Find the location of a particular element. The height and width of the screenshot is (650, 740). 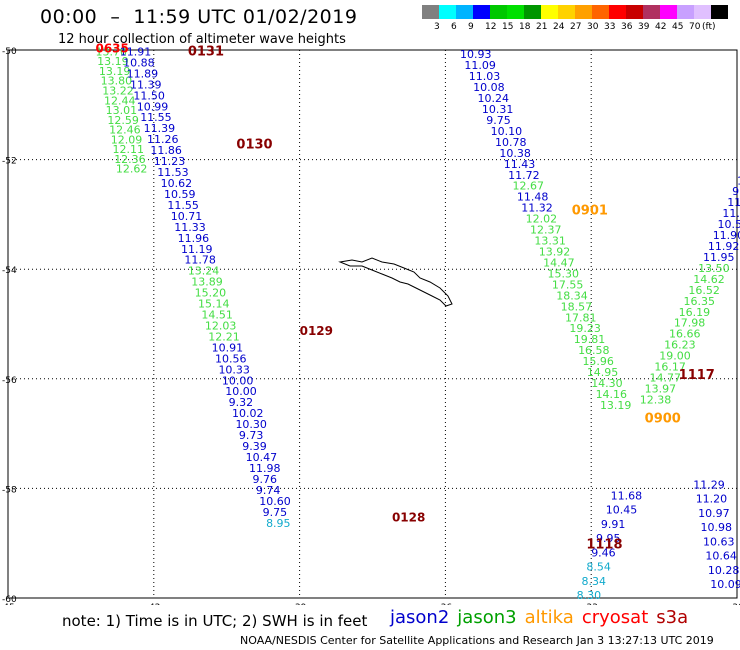

pass-time-label: 1117 is located at coordinates (697, 375).